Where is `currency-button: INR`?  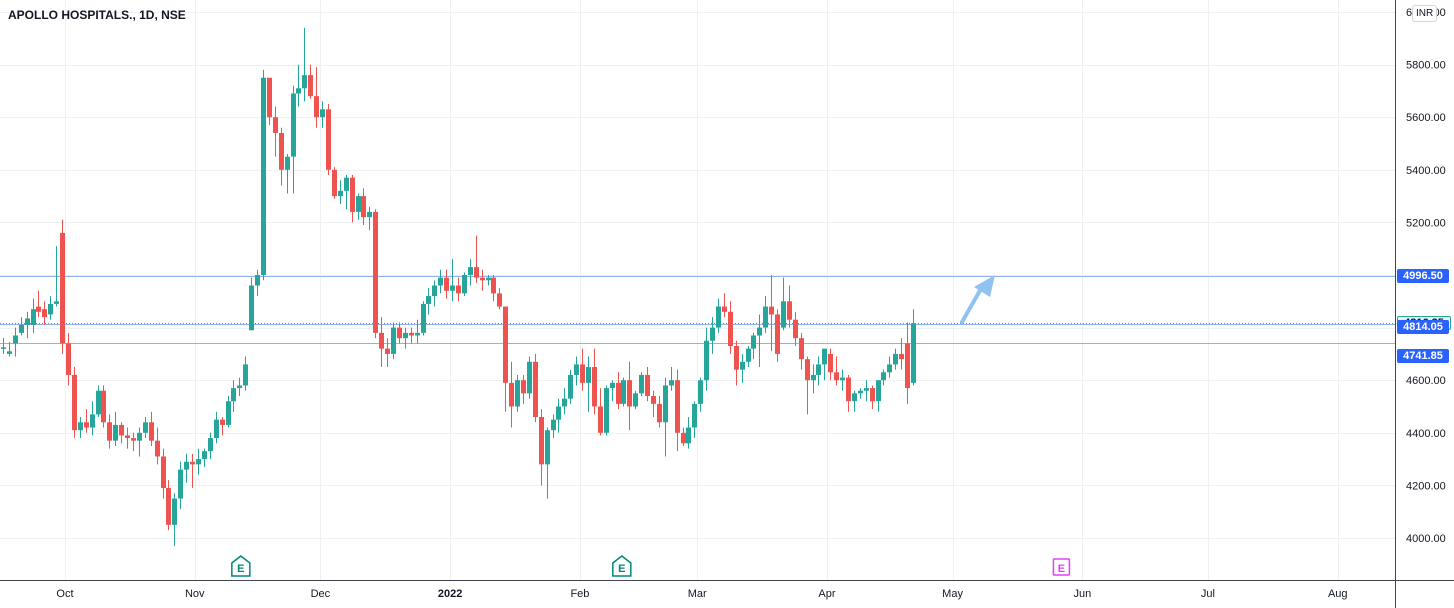 currency-button: INR is located at coordinates (1425, 13).